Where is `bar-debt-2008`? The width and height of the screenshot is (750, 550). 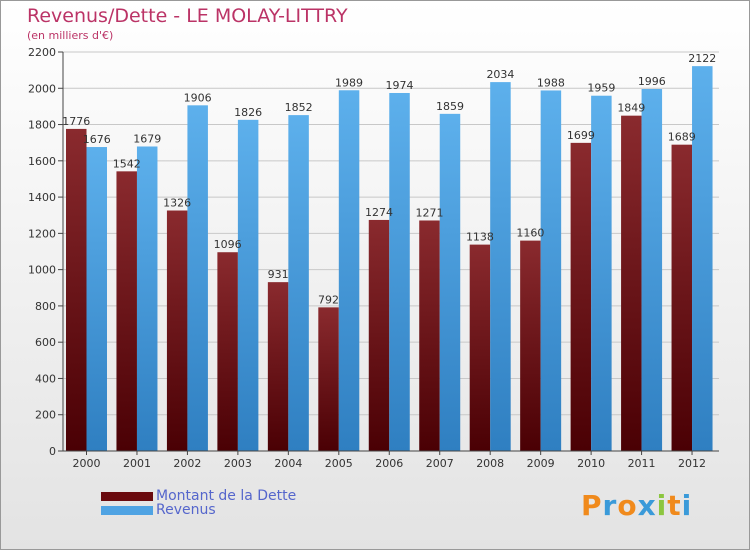
bar-debt-2008 is located at coordinates (480, 347).